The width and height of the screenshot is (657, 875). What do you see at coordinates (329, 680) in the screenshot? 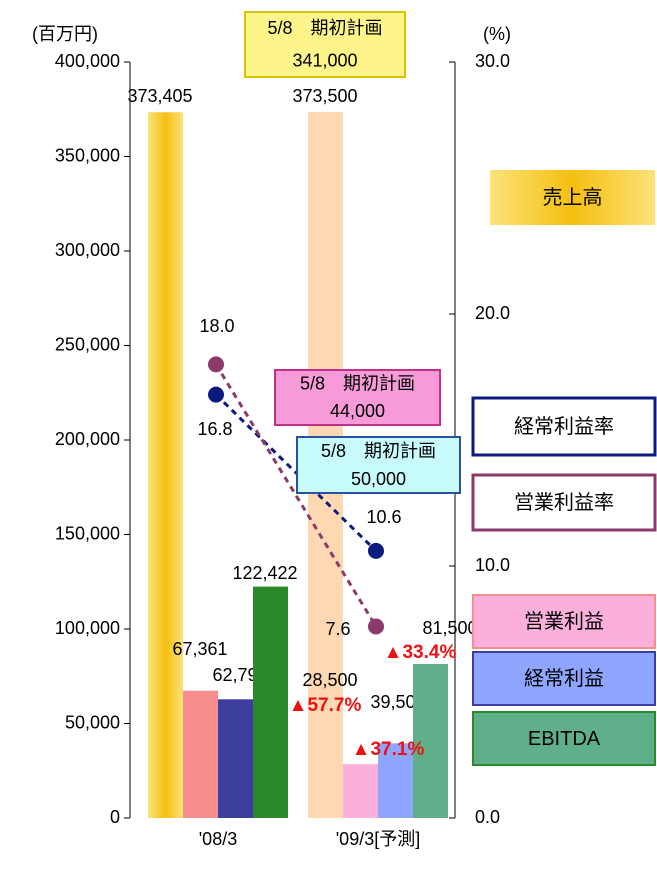
I see `value-label: 28,500` at bounding box center [329, 680].